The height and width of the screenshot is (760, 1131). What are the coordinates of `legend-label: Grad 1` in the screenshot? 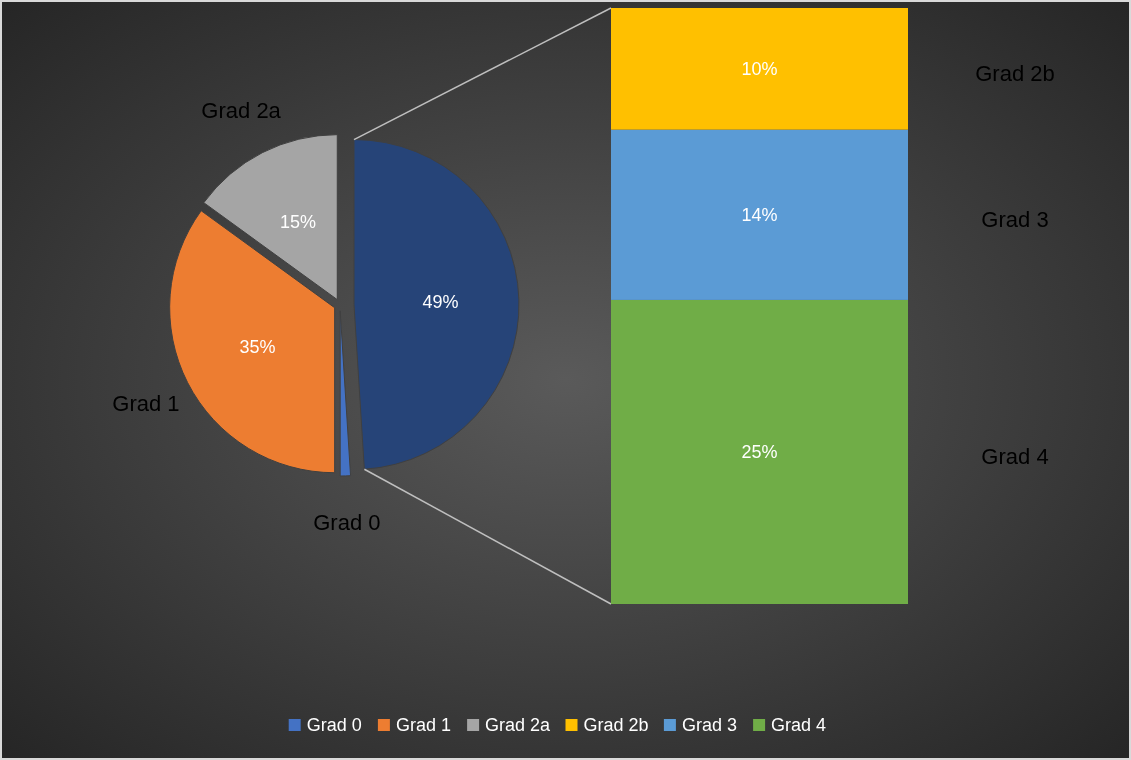 It's located at (423, 725).